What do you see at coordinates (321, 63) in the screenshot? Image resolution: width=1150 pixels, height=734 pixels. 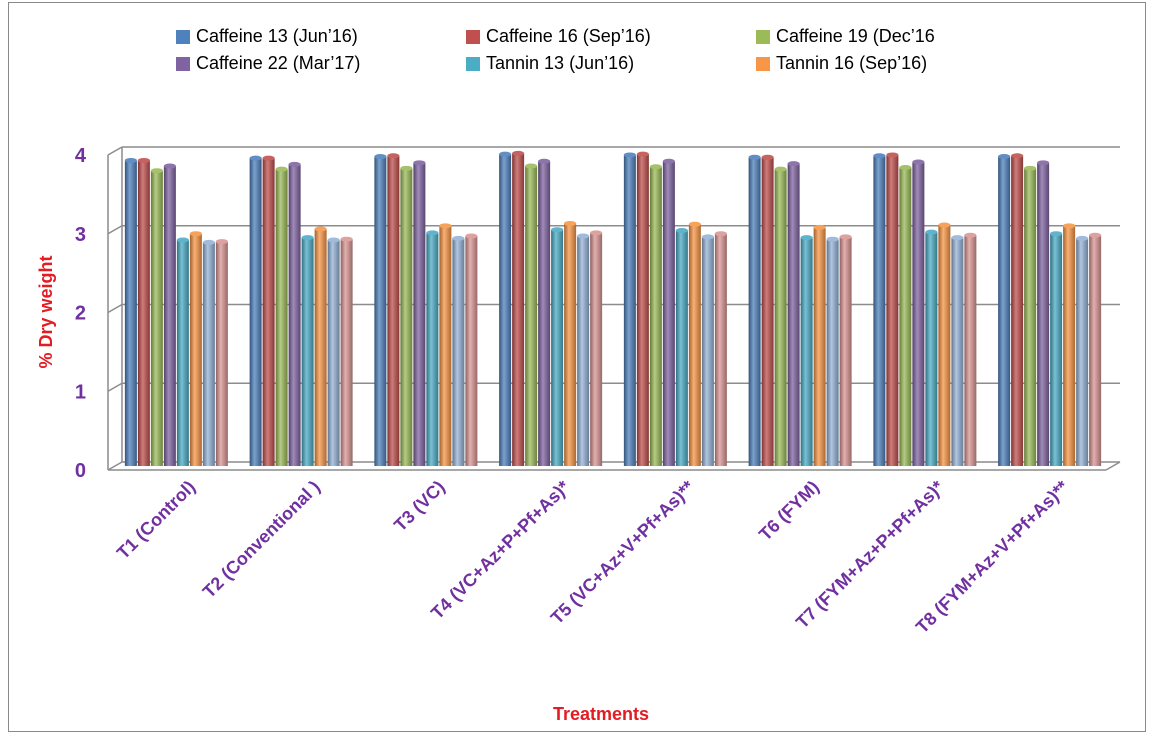 I see `legend-item: Caffeine 22 (Mar’17)` at bounding box center [321, 63].